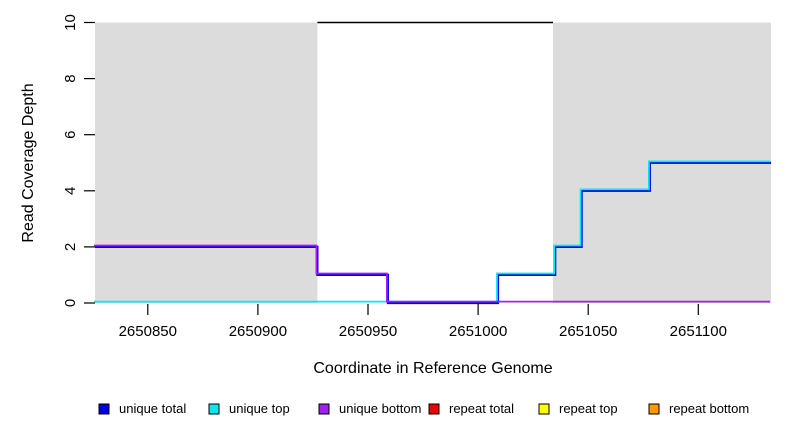  I want to click on x-tick-label: 2650850, so click(148, 331).